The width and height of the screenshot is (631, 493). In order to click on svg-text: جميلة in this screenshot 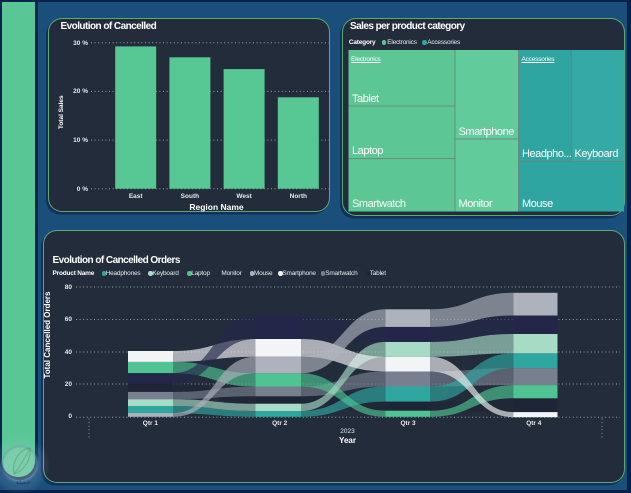, I will do `click(23, 482)`.